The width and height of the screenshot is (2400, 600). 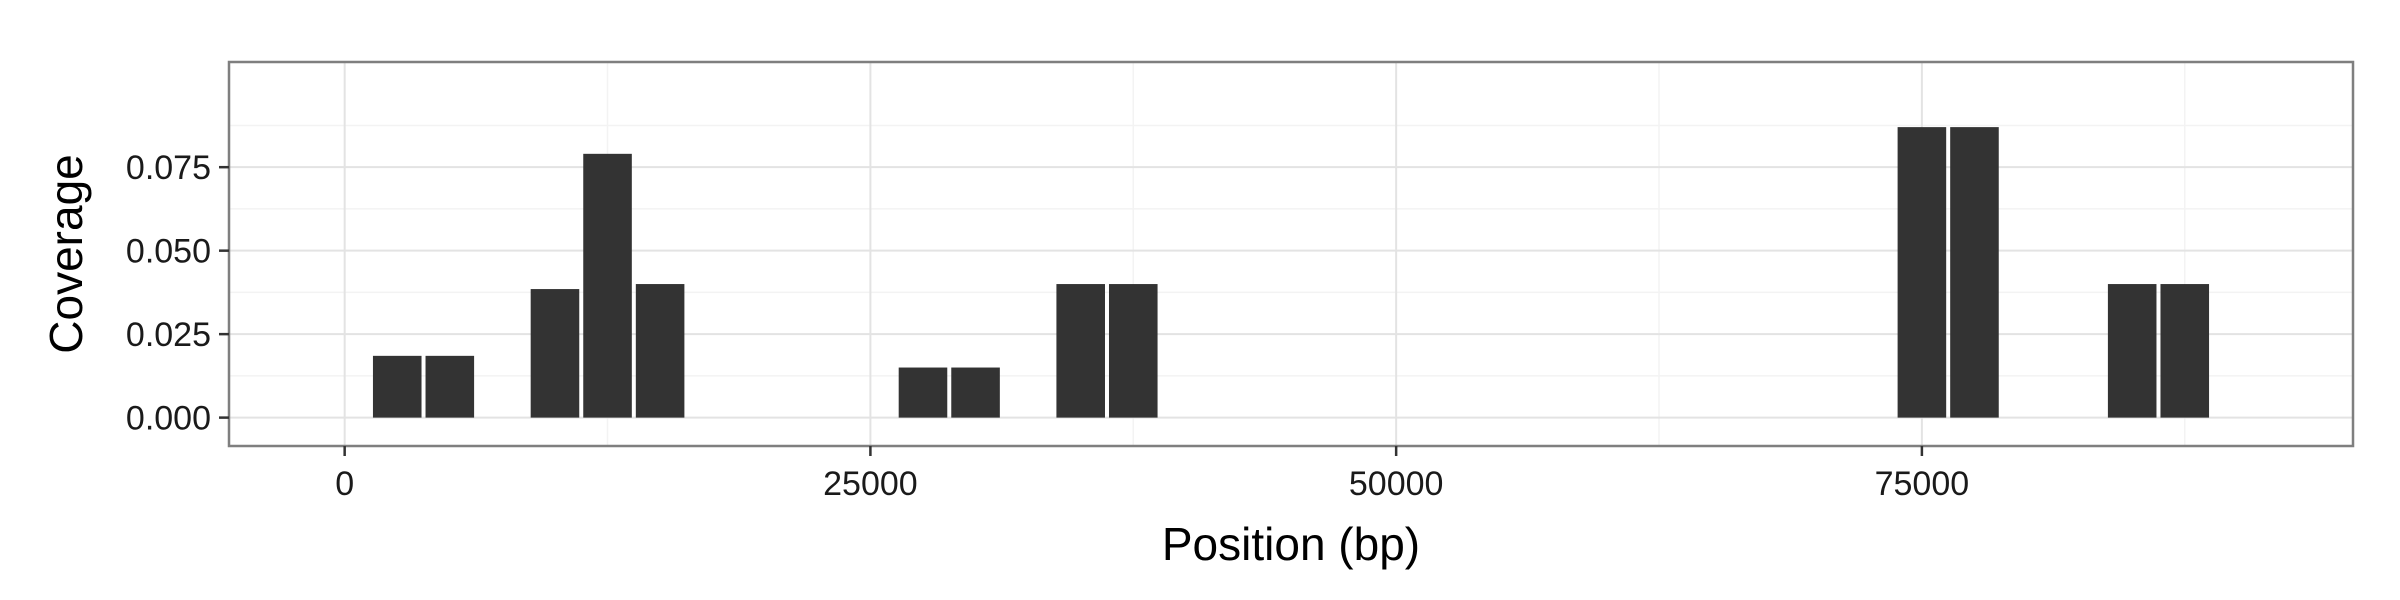 What do you see at coordinates (168, 419) in the screenshot?
I see `y-tick-label: 0.000` at bounding box center [168, 419].